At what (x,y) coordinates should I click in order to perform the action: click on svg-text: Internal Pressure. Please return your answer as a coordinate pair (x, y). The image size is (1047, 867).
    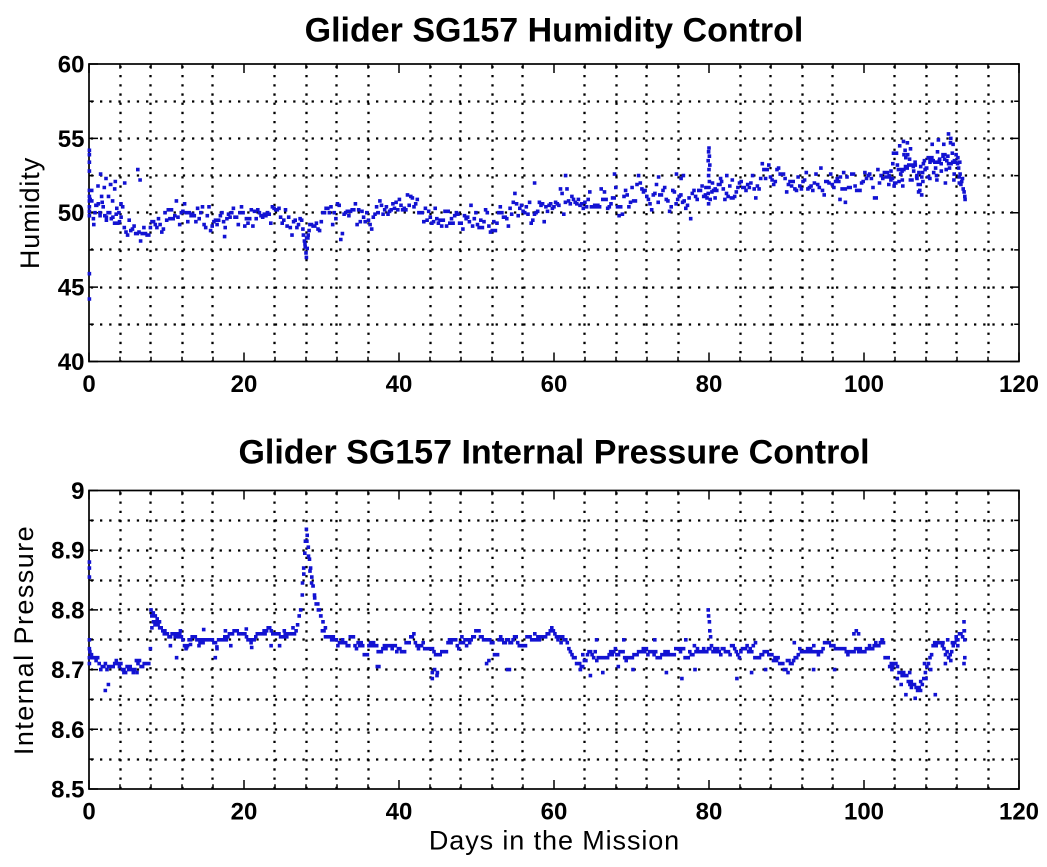
    Looking at the image, I should click on (24, 640).